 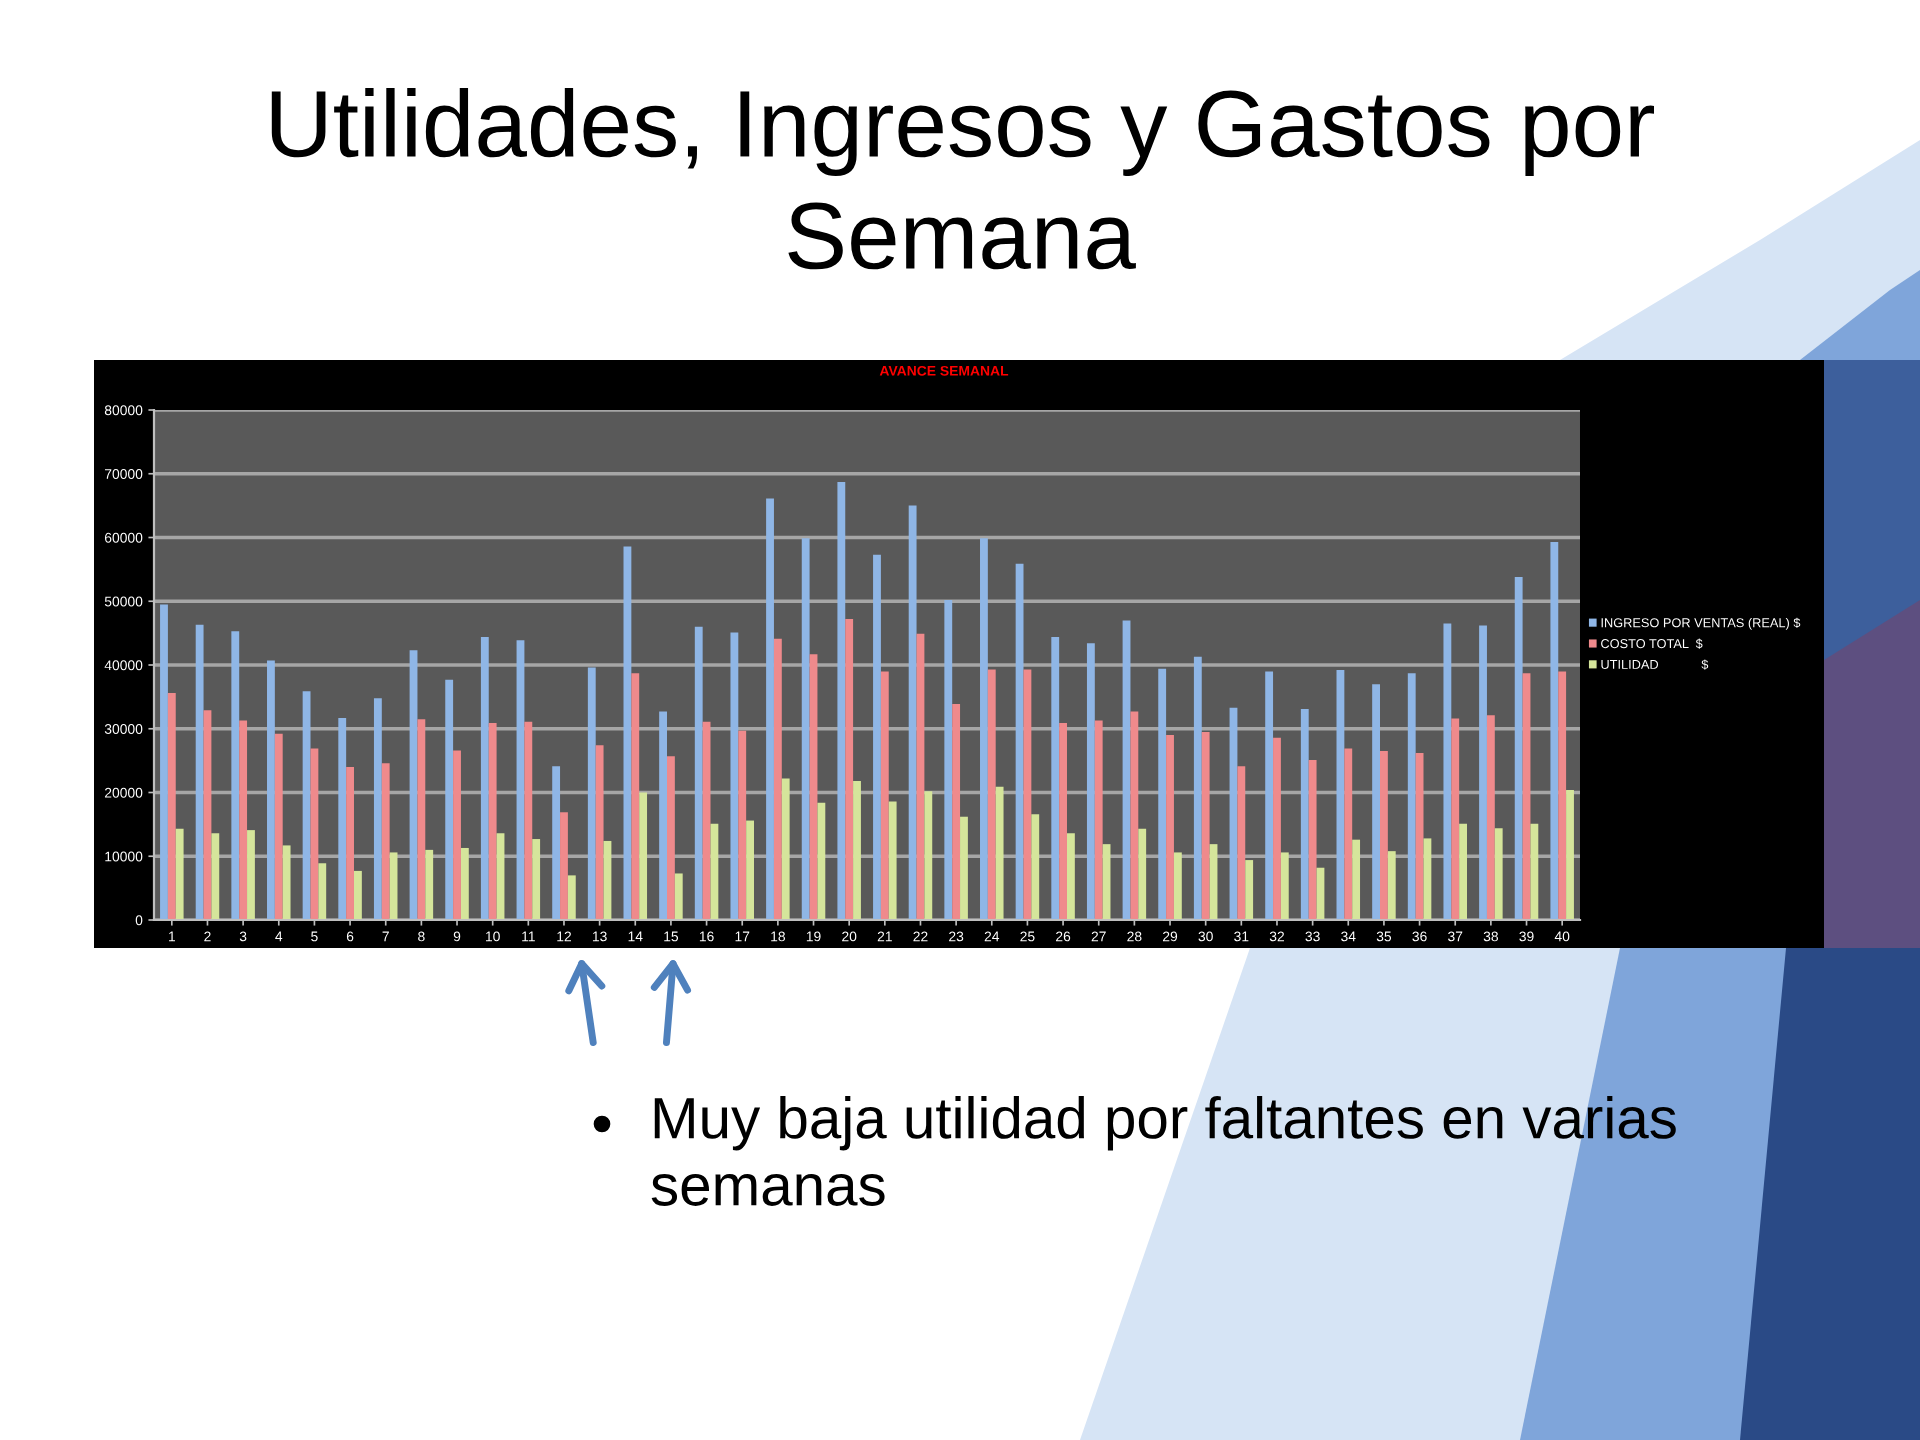 I want to click on chart-title: Utilidades, Ingresos y Gastos por Semana, so click(x=963, y=179).